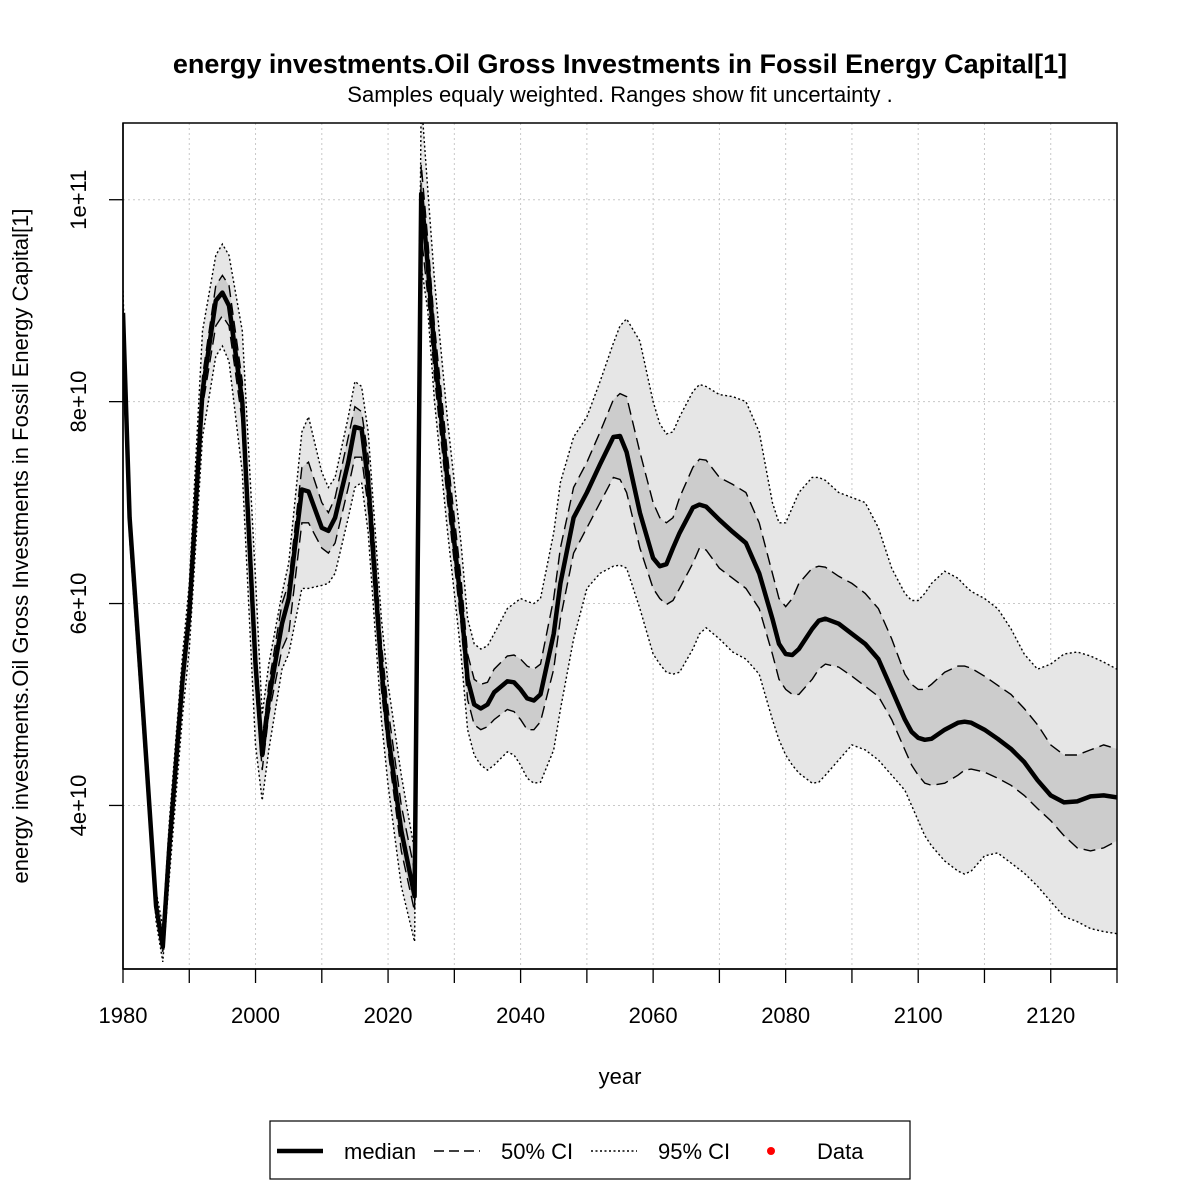 This screenshot has width=1181, height=1181. Describe the element at coordinates (785, 1015) in the screenshot. I see `x-tick-label: 2080` at that location.